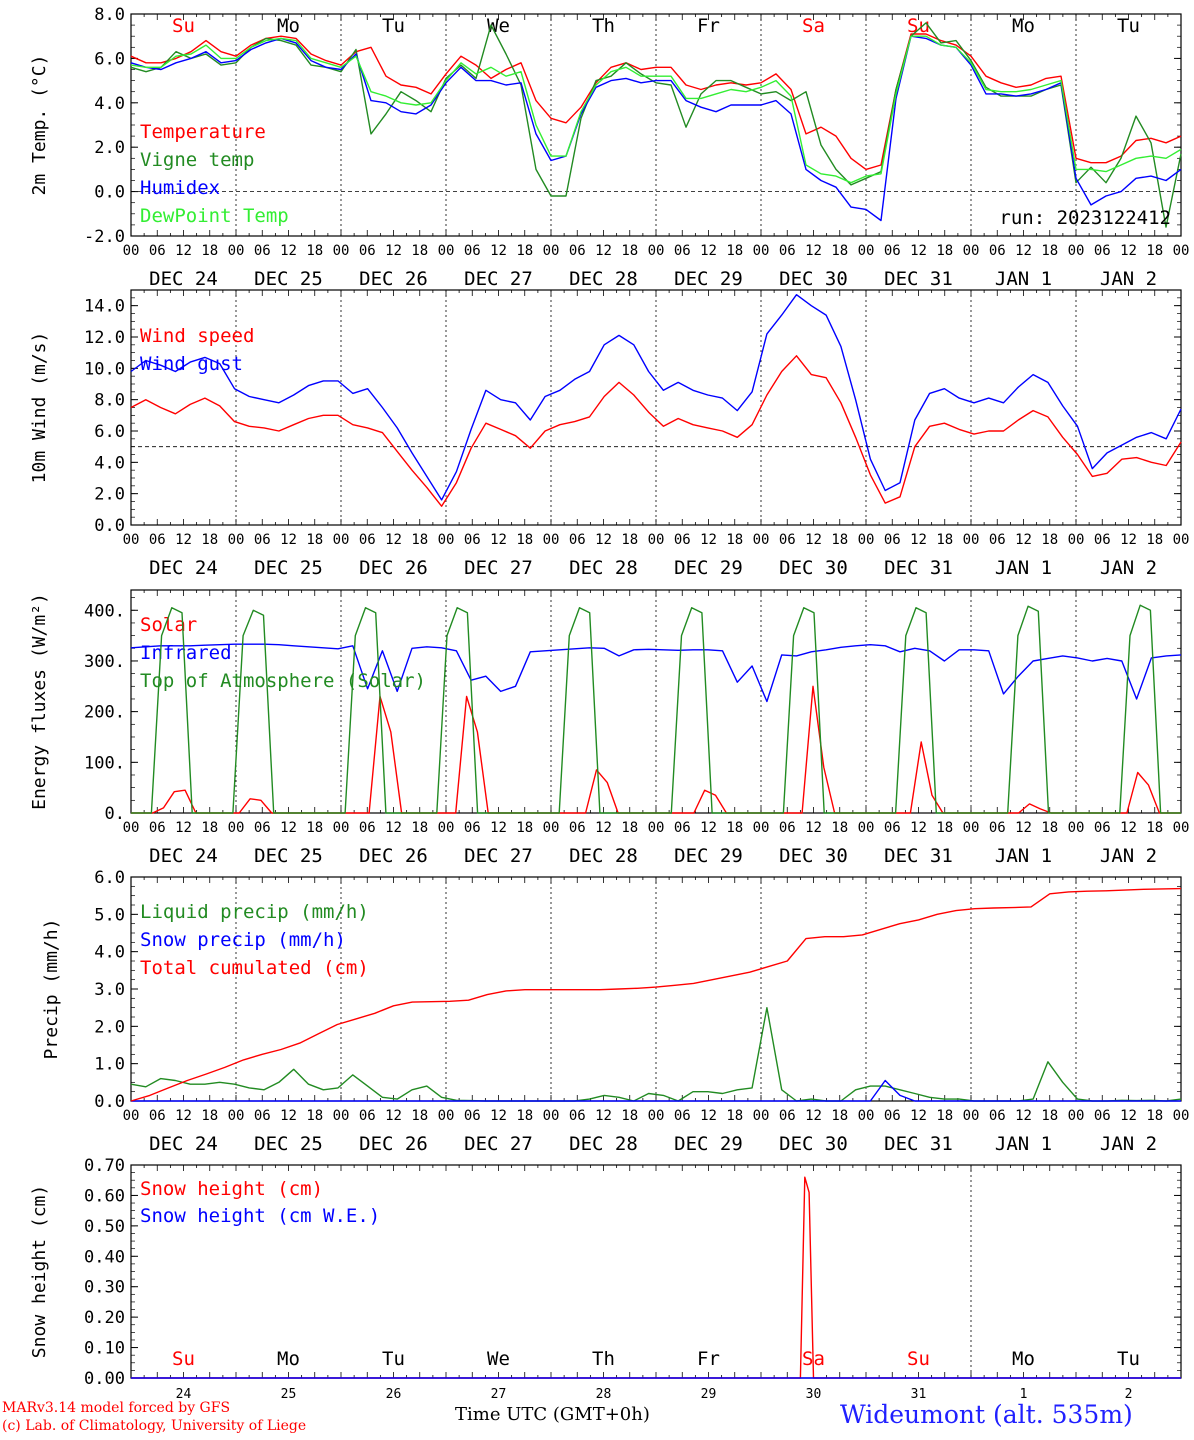 This screenshot has width=1194, height=1440. I want to click on panel-3-ylabel: Precip (mm/h), so click(51, 989).